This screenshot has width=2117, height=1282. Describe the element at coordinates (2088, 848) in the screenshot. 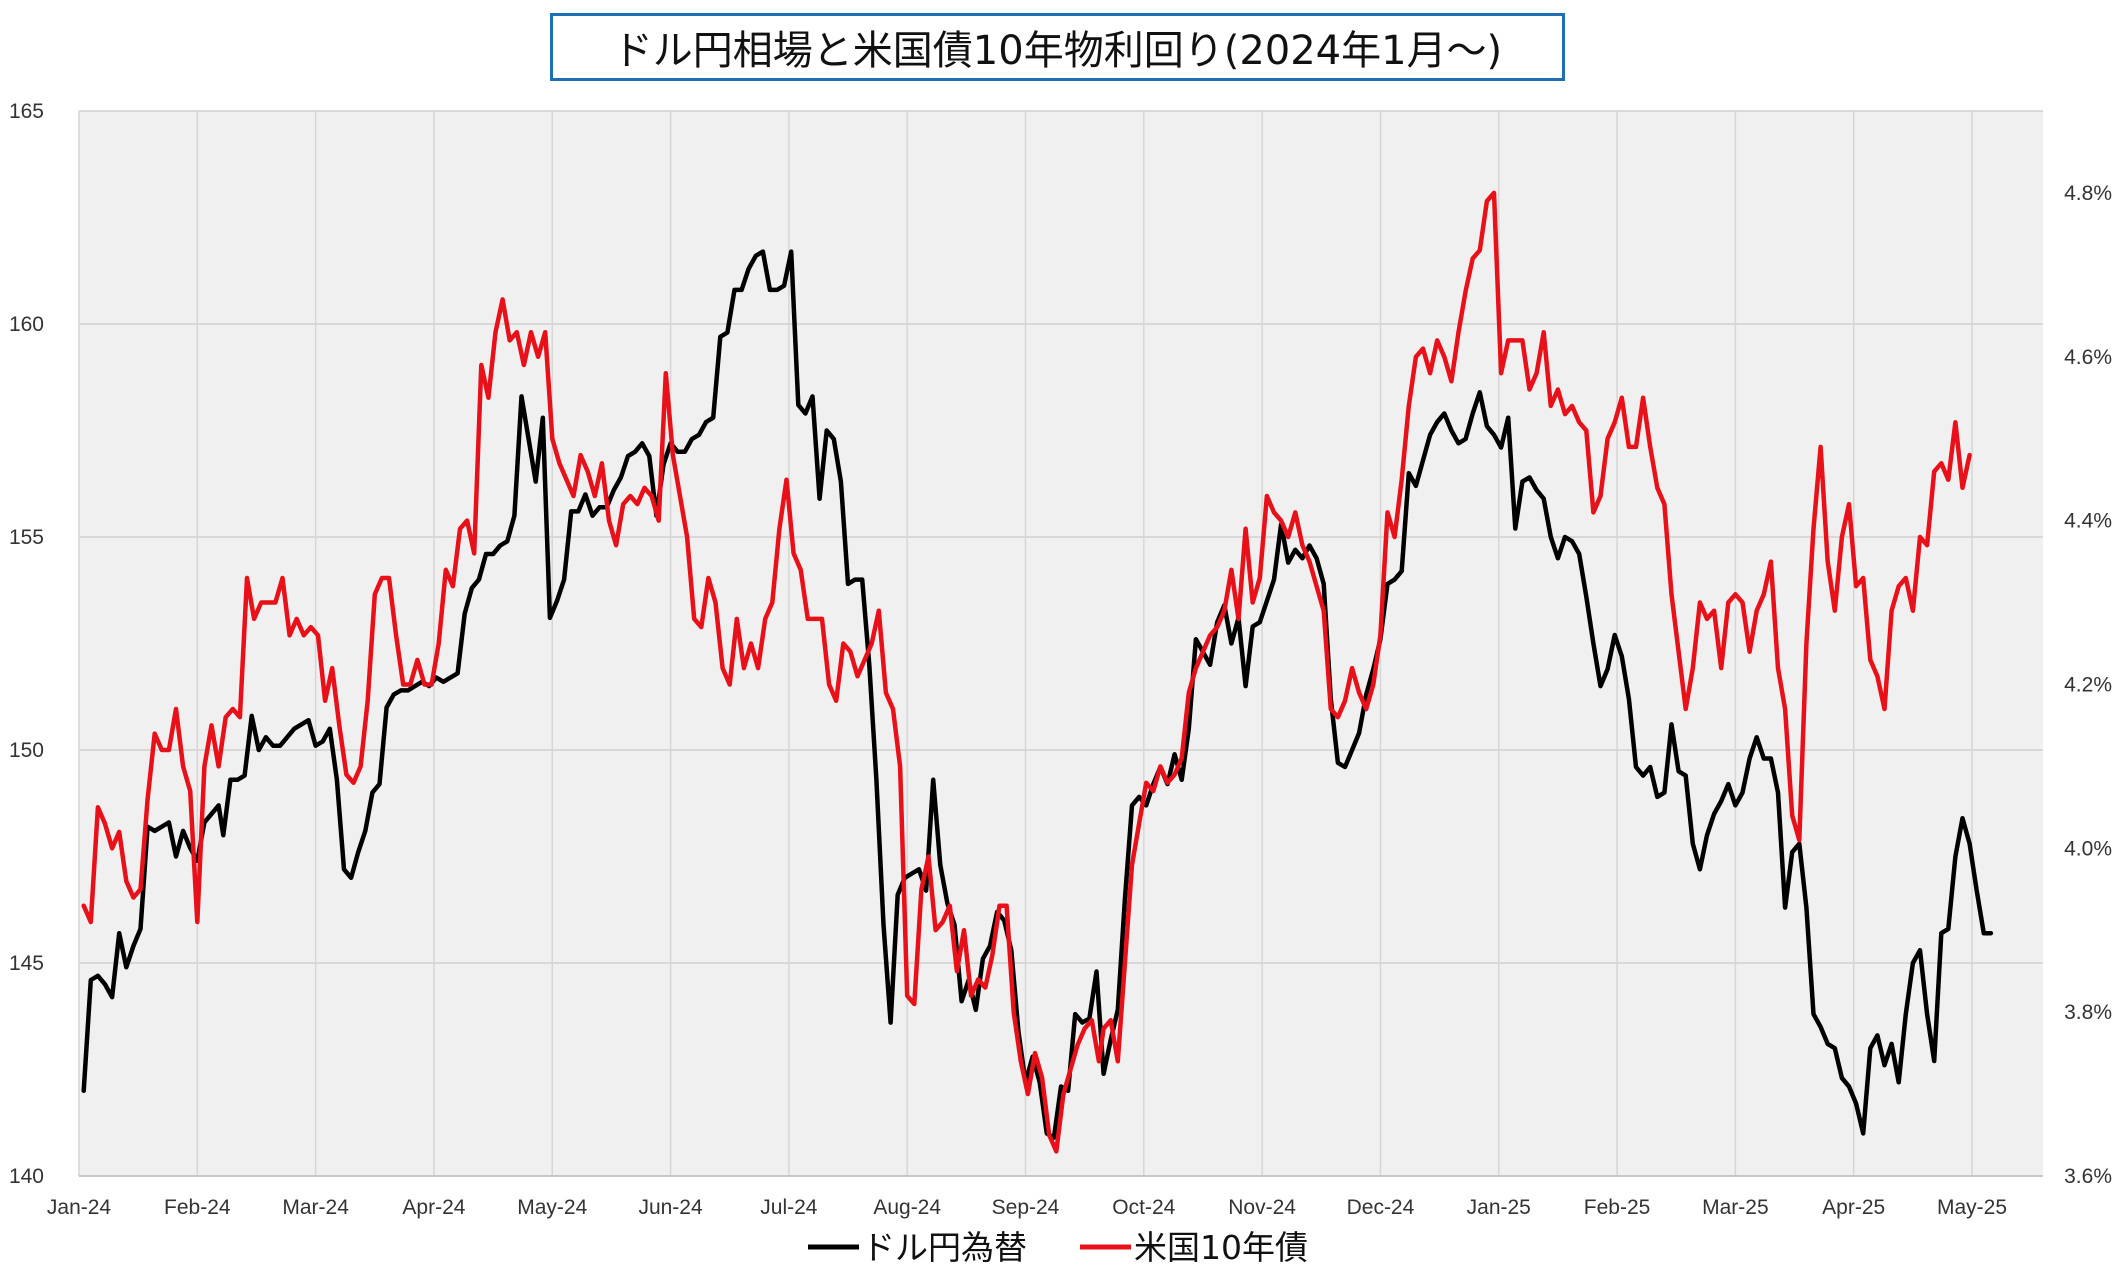

I see `y-right-tick-label: 4.0%` at that location.